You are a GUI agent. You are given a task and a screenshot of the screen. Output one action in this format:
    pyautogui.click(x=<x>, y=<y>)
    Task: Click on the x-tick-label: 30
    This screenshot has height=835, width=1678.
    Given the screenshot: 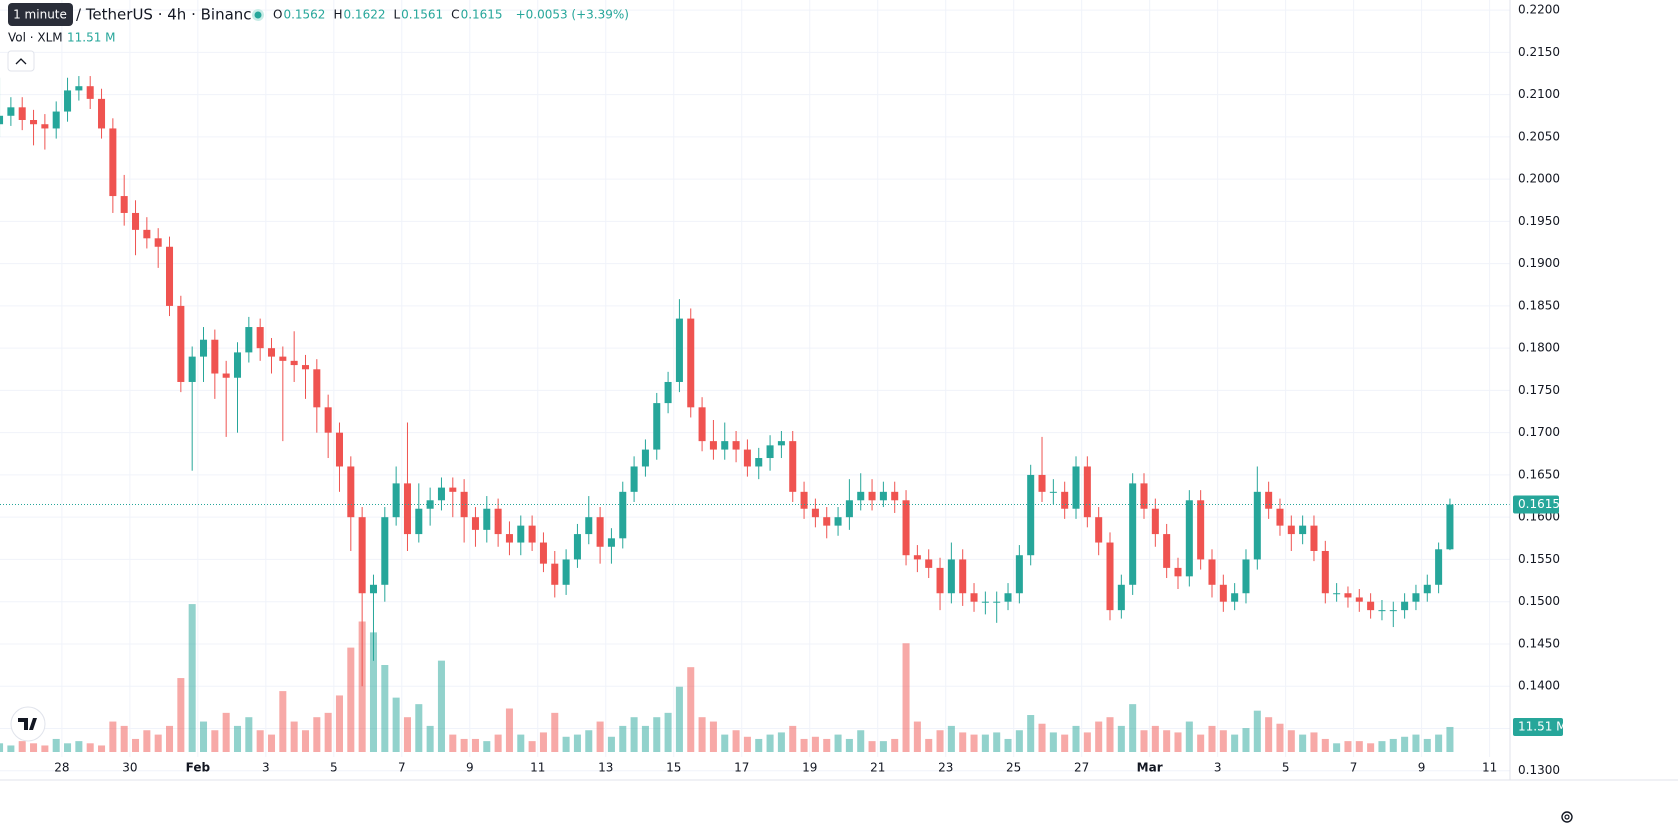 What is the action you would take?
    pyautogui.click(x=129, y=768)
    